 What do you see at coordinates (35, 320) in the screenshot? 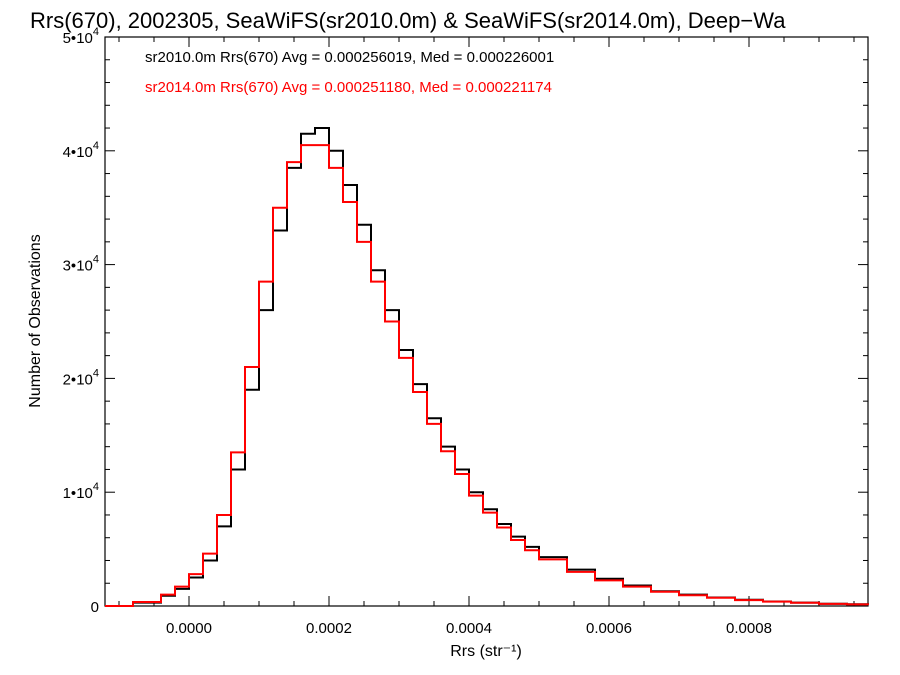
I see `y-axis-title: Number of Observations` at bounding box center [35, 320].